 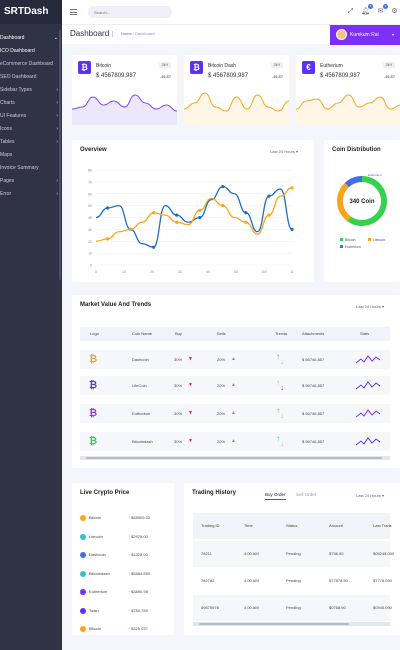 I want to click on price-value: $3890.98, so click(x=139, y=591).